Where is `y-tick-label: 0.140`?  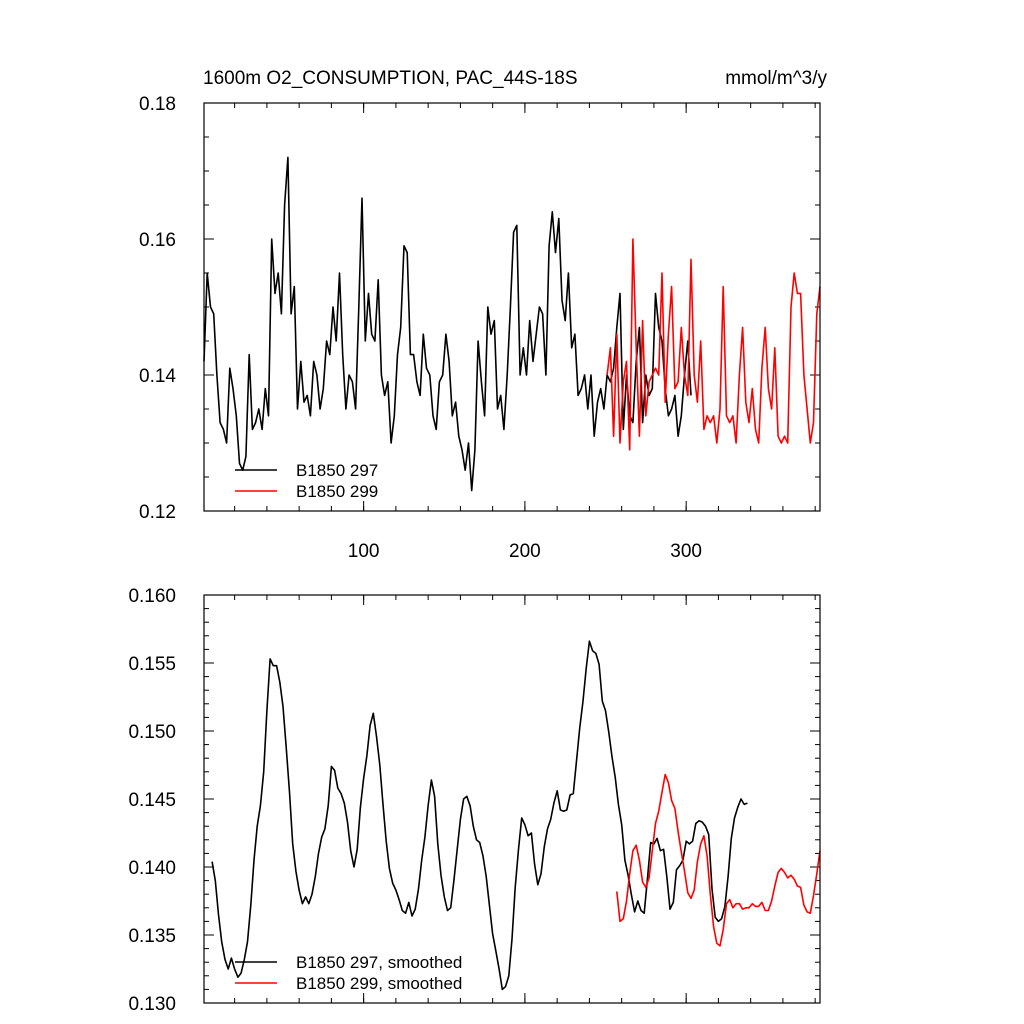 y-tick-label: 0.140 is located at coordinates (152, 868).